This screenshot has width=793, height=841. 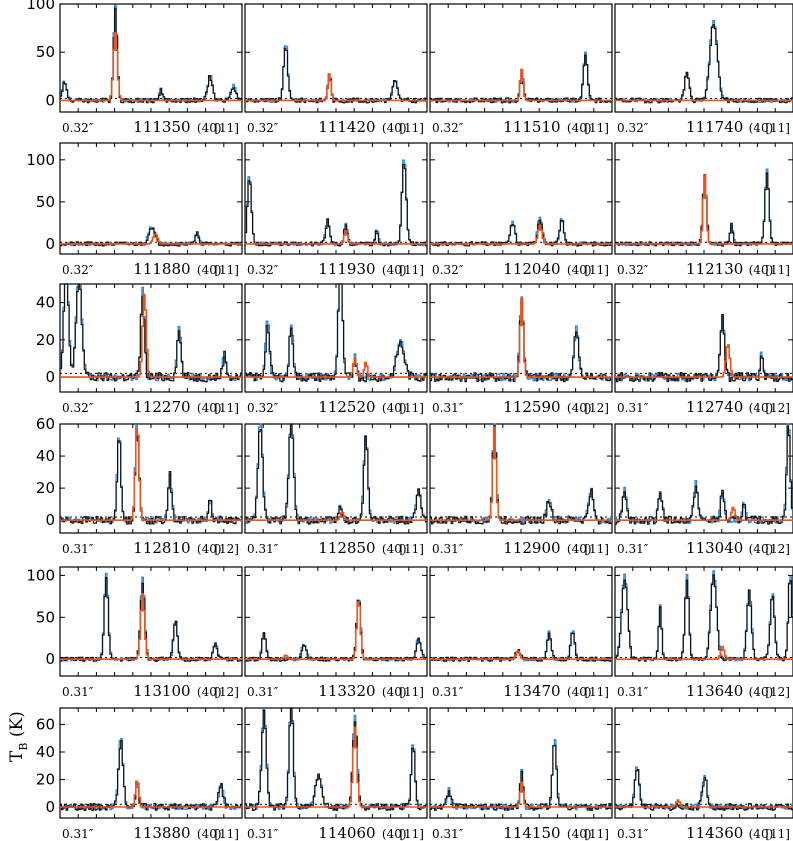 I want to click on y-tick-label: 60, so click(x=45, y=725).